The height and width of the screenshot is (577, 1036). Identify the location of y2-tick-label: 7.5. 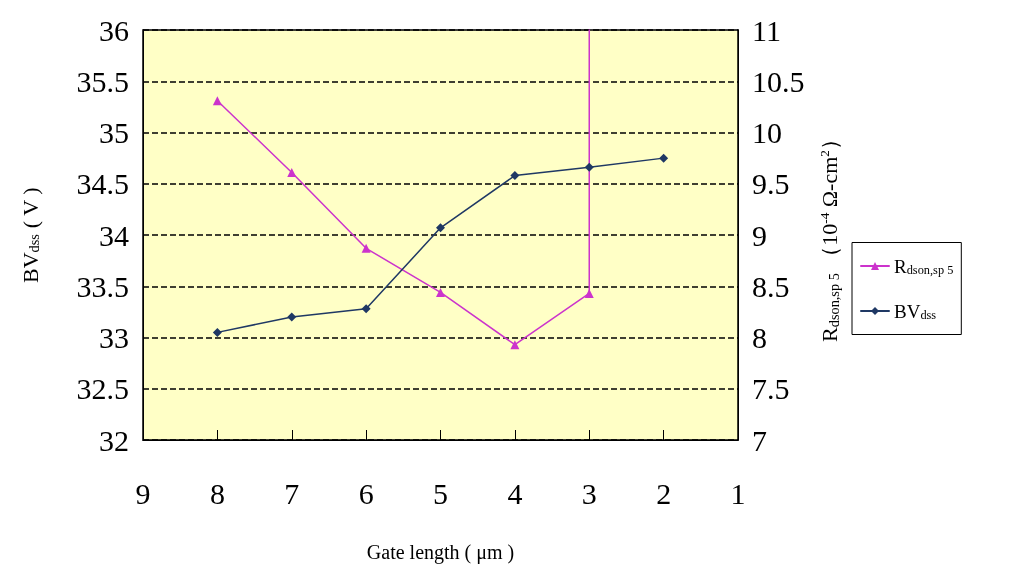
(771, 389).